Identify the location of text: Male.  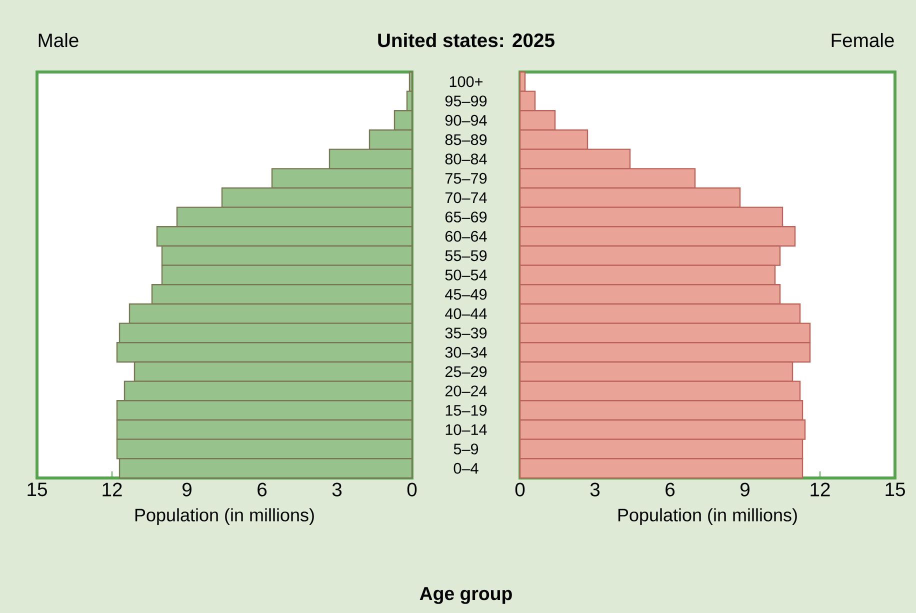
(58, 40).